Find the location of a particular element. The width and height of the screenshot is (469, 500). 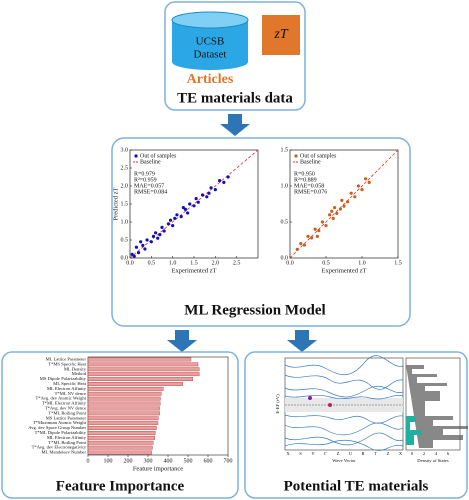

metric: R=0.979 is located at coordinates (144, 174).